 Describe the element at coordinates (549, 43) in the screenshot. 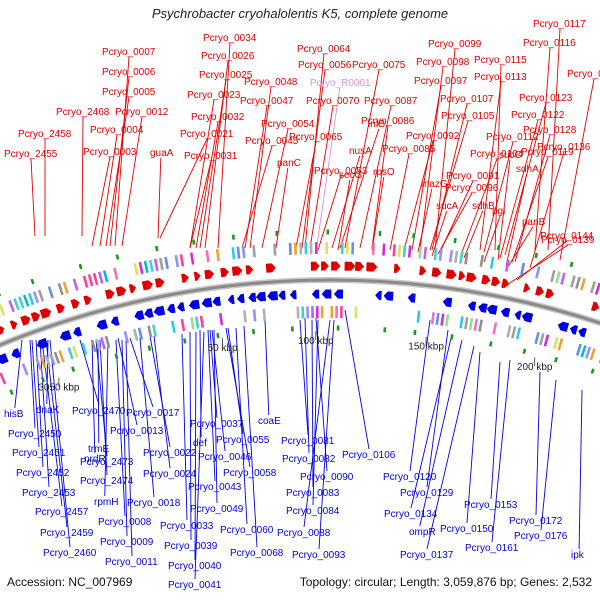

I see `top-gene-label: Pcryo_0116` at that location.